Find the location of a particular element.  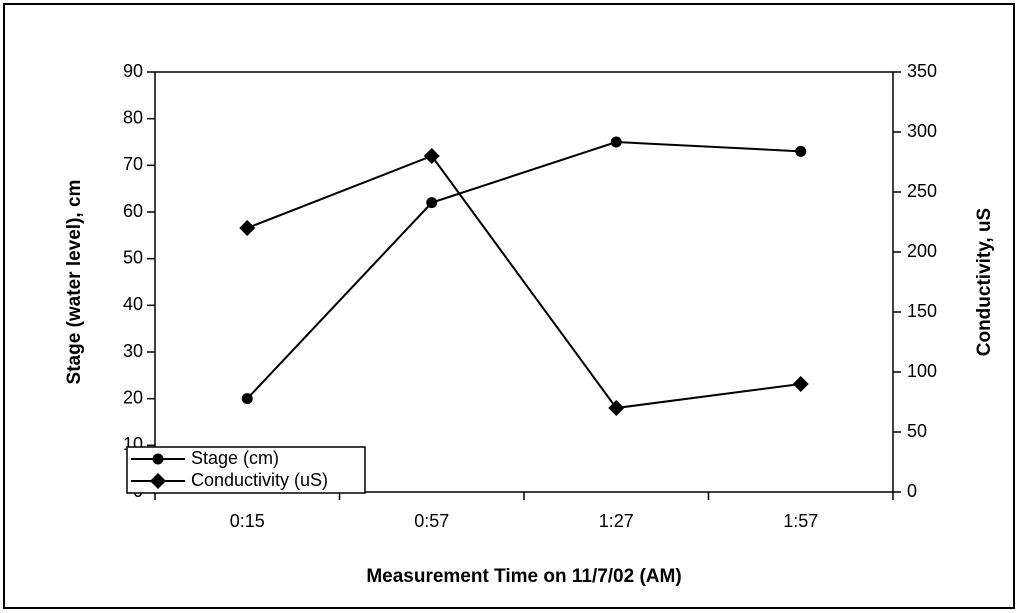

y-tick-label: 60 is located at coordinates (133, 211).